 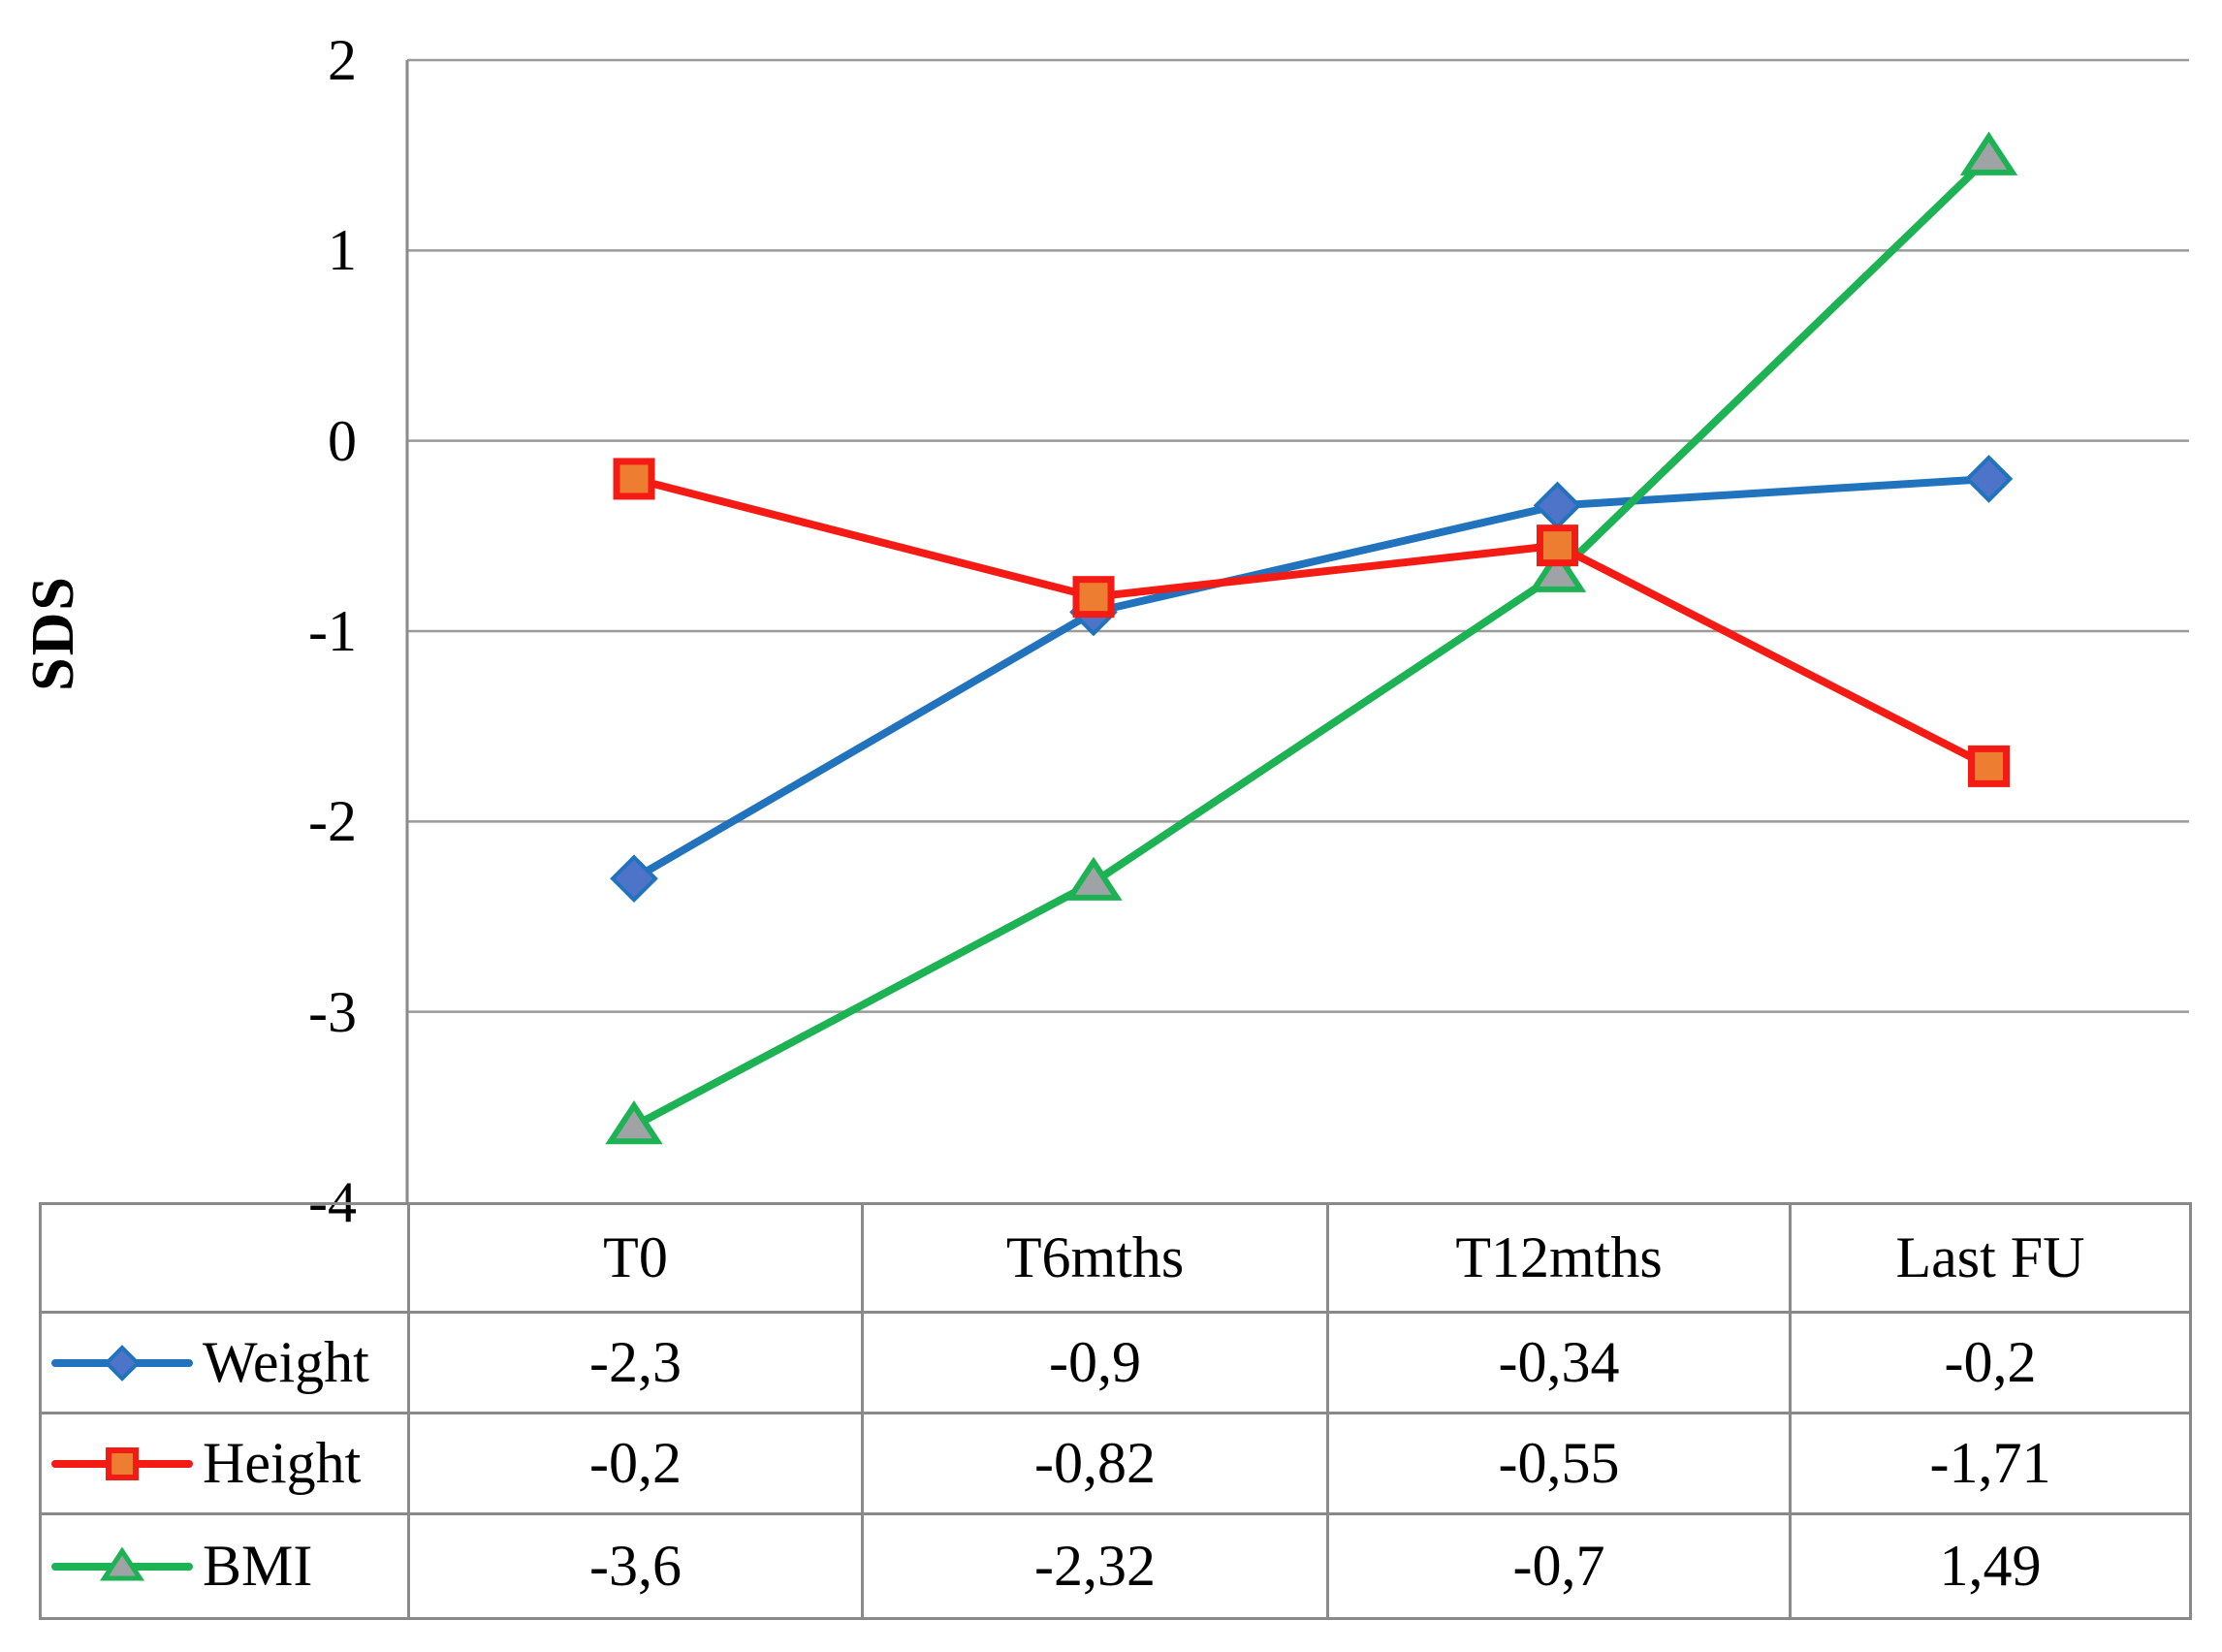 I want to click on y-tick-label: 2, so click(x=342, y=60).